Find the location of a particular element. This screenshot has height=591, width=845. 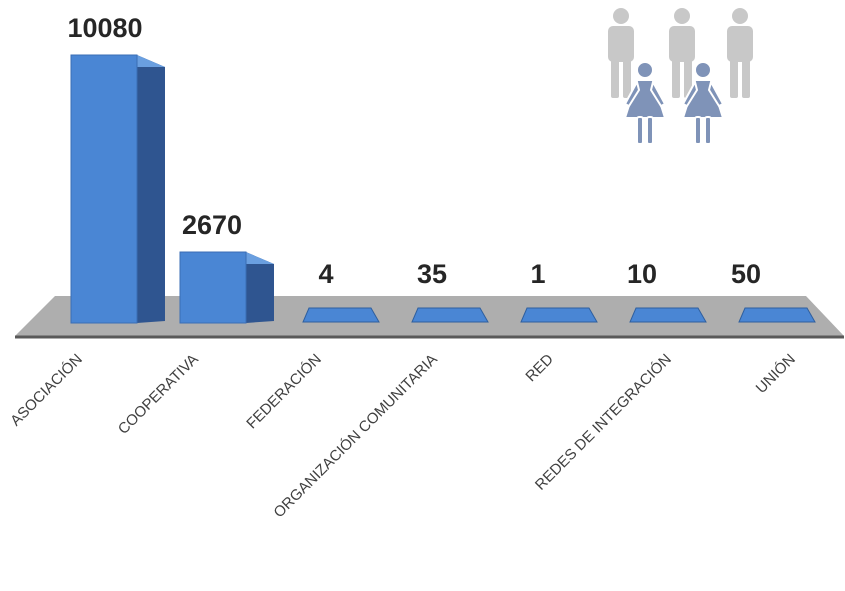

category-label: RED is located at coordinates (539, 368).